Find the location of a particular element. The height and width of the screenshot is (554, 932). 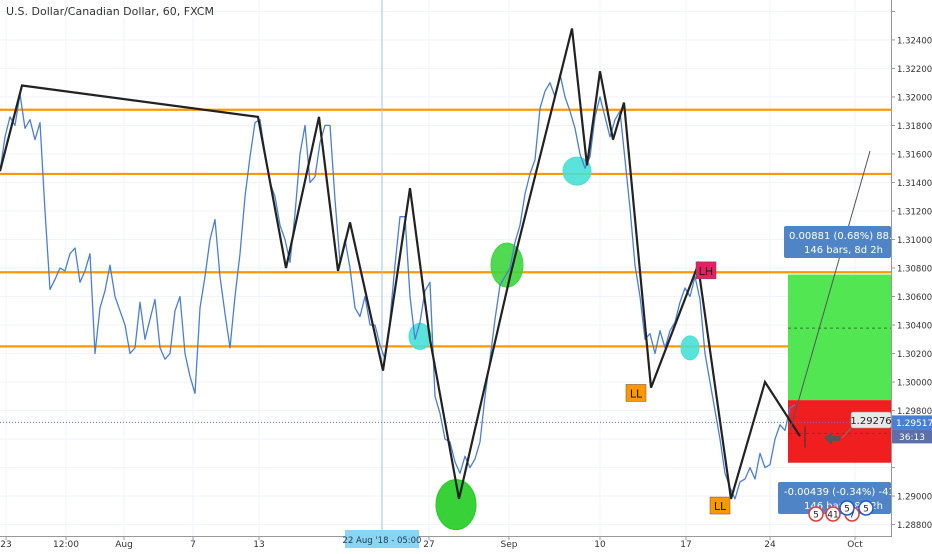

countdown-label: 36:13 is located at coordinates (912, 438).